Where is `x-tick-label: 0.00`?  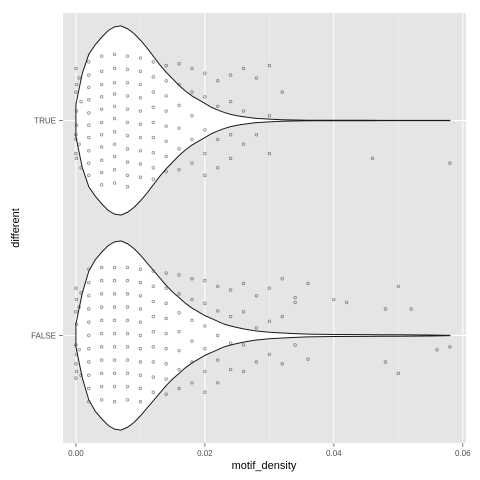
x-tick-label: 0.00 is located at coordinates (76, 453).